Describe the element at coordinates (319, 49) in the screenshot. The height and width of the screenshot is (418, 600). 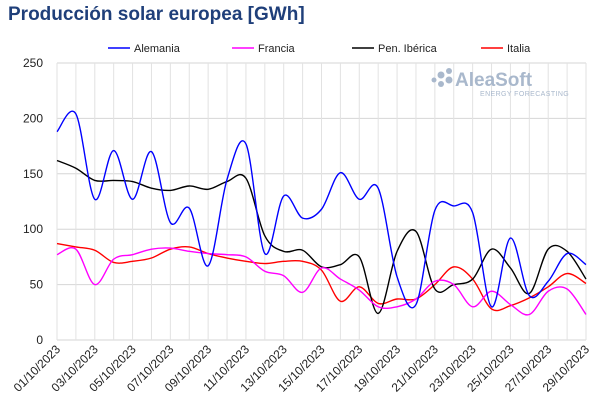
I see `legend: Alemania Francia Pen. Ibérica Italia` at that location.